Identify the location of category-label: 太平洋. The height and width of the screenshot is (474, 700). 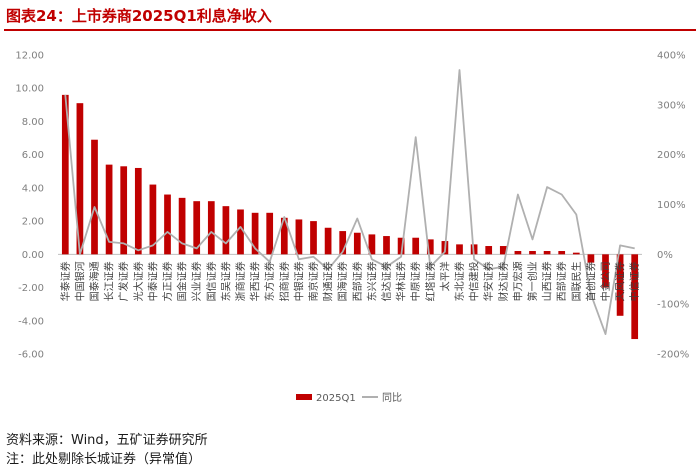
(444, 276).